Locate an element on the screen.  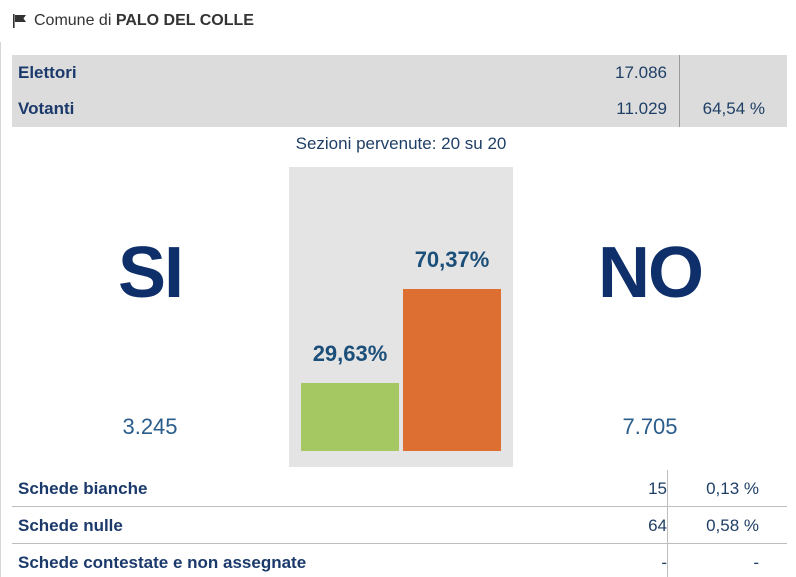
title-prefix: Comune di is located at coordinates (73, 20).